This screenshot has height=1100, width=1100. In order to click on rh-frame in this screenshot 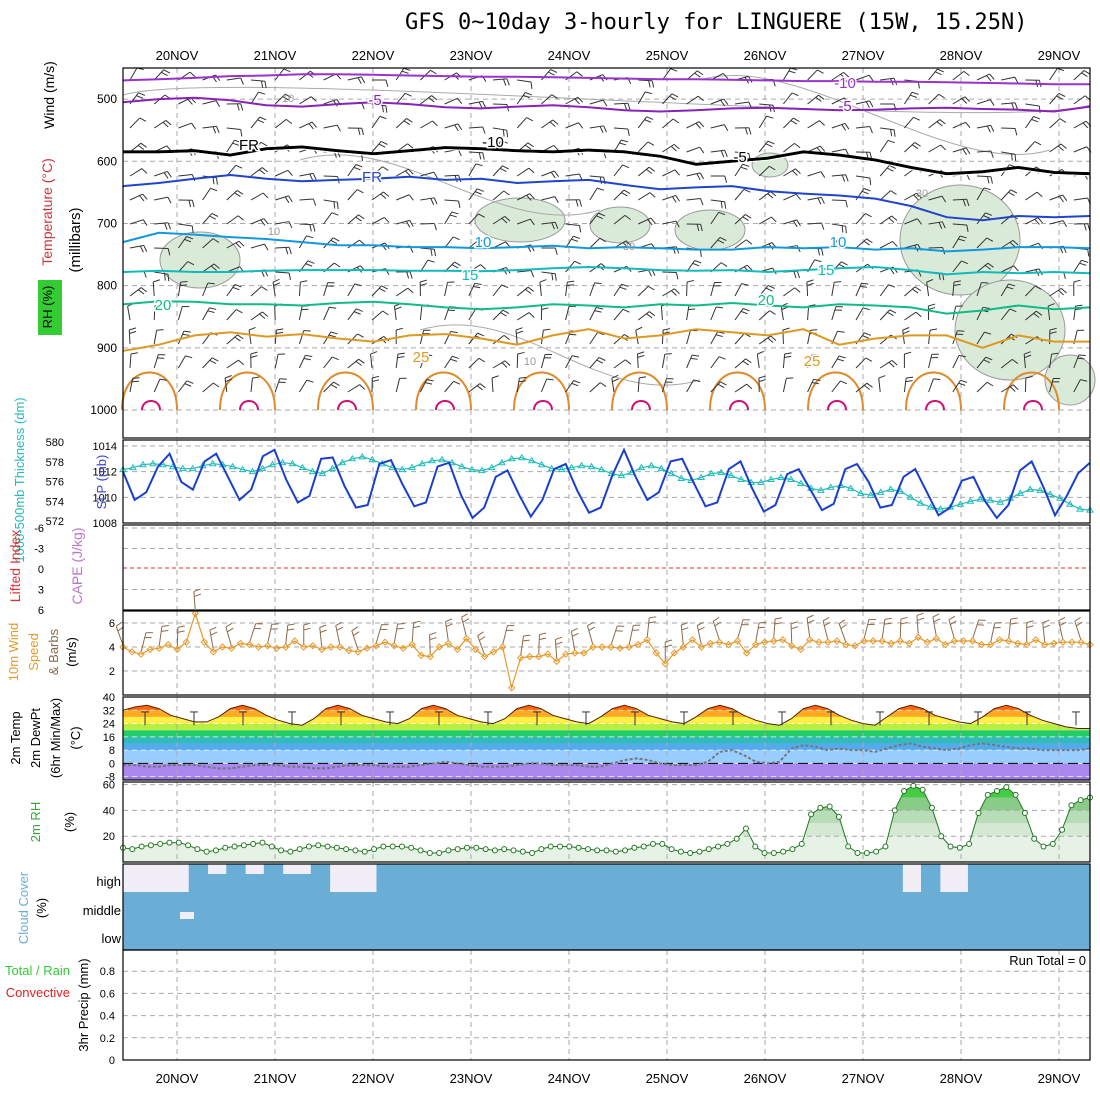, I will do `click(606, 822)`.